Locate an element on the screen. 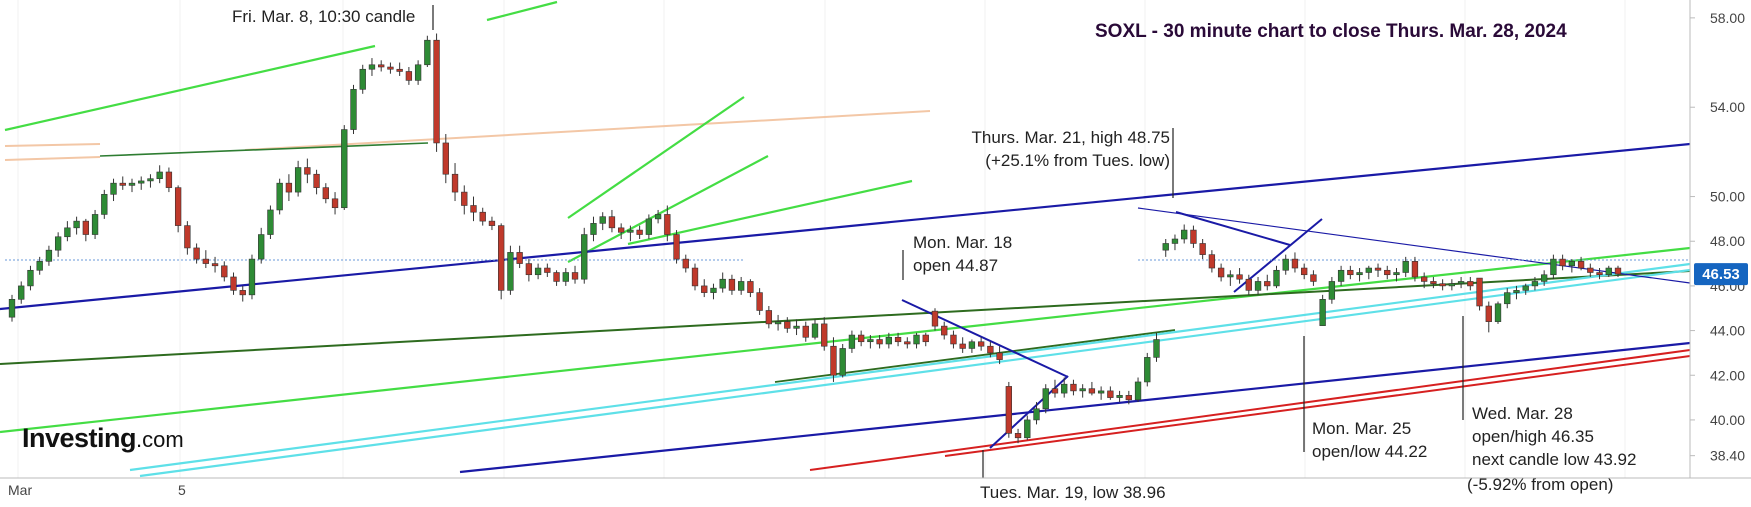  y-tick-label: 54.00 is located at coordinates (1727, 107).